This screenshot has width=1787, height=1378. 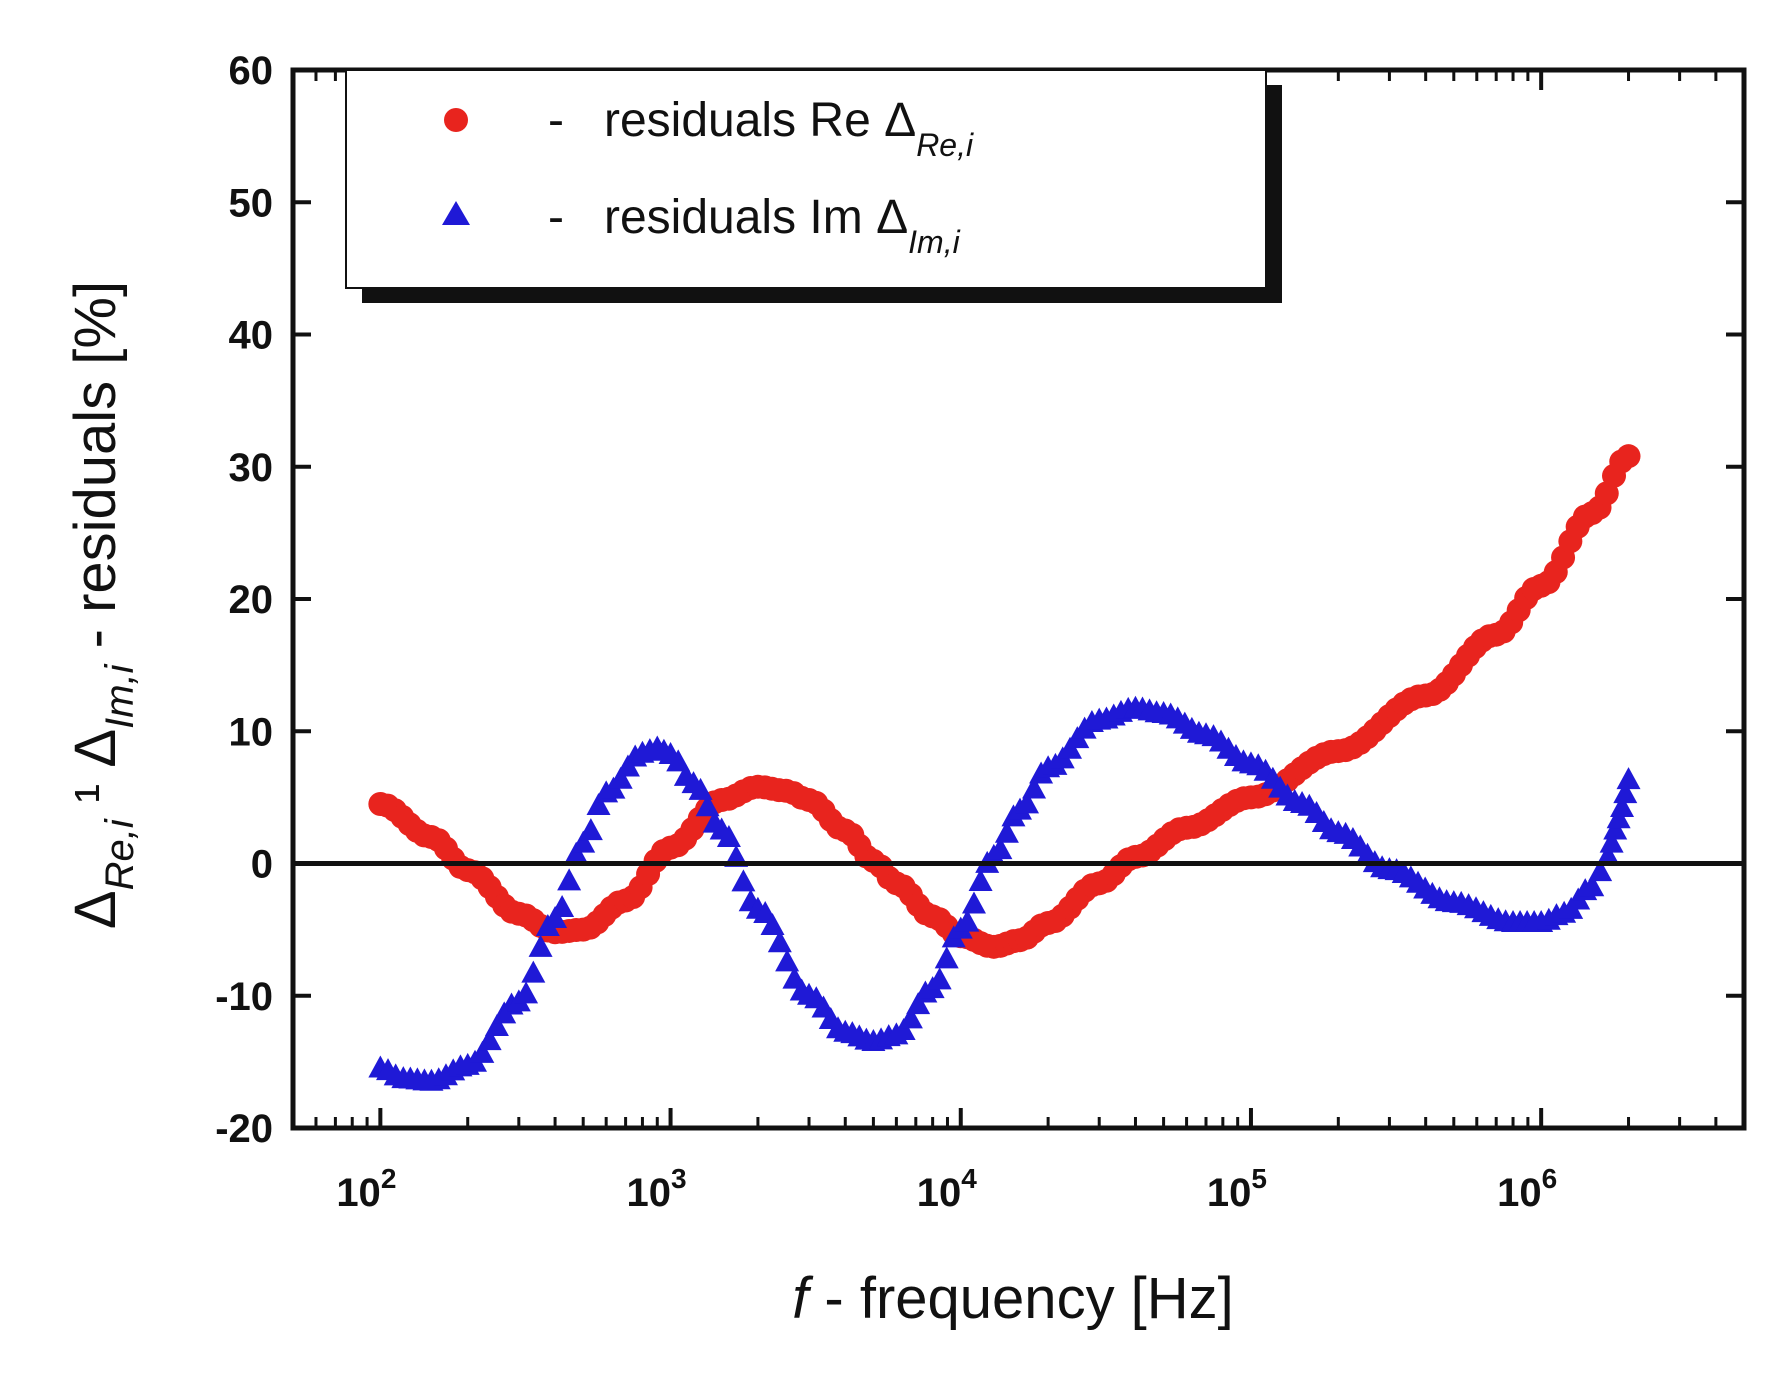 What do you see at coordinates (1237, 1189) in the screenshot?
I see `x-tick-label: 10⁵` at bounding box center [1237, 1189].